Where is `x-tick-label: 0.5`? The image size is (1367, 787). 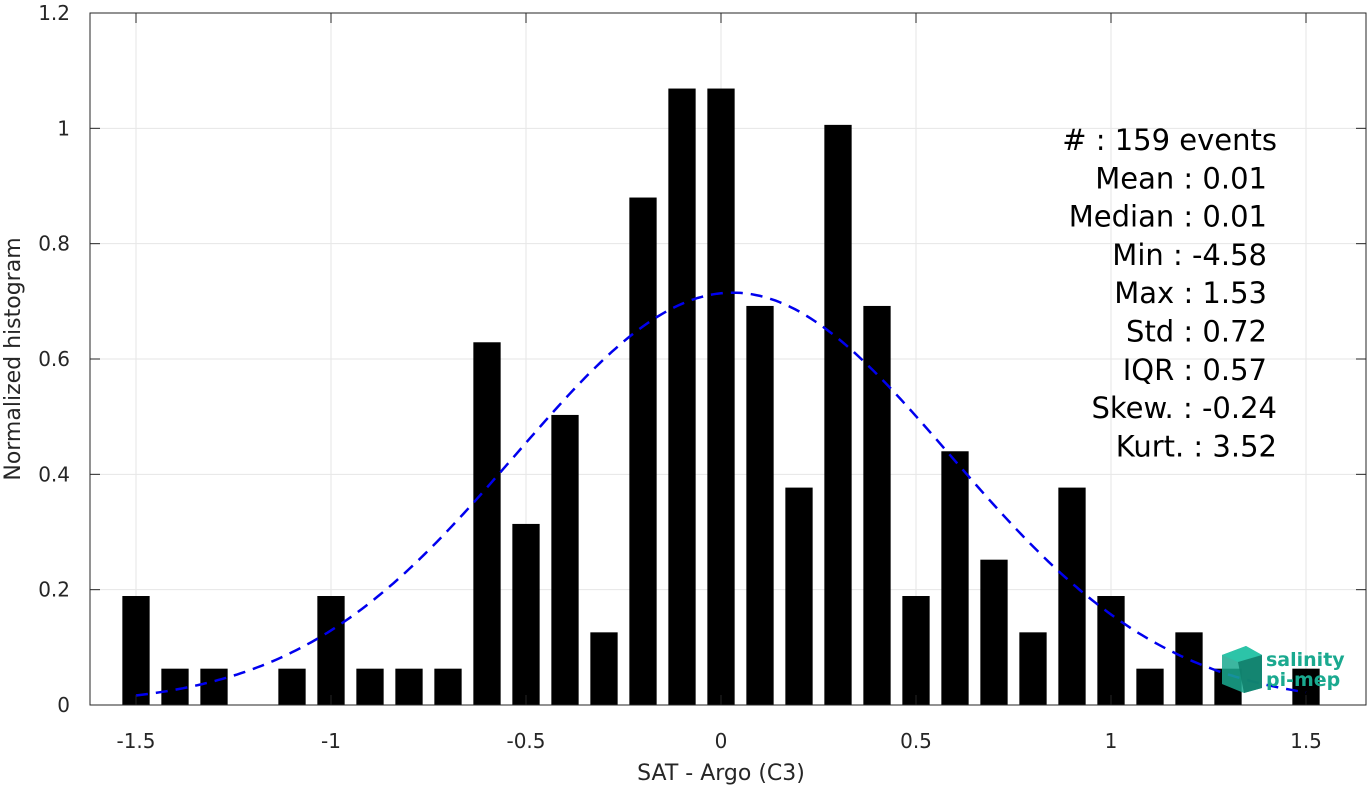 x-tick-label: 0.5 is located at coordinates (916, 741).